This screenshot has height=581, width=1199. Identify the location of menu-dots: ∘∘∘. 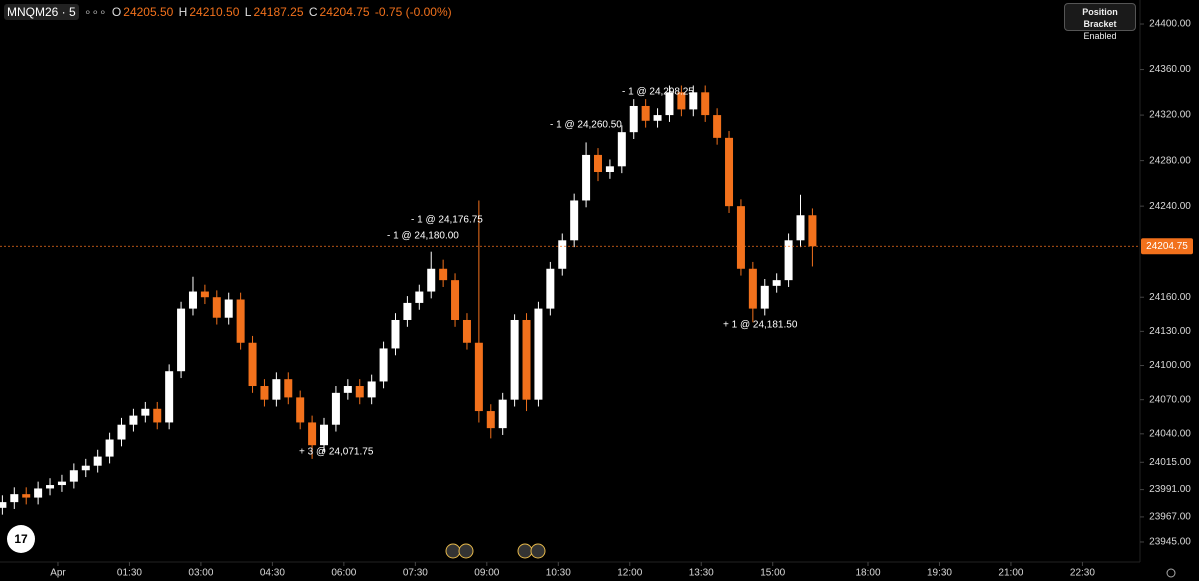
(95, 12).